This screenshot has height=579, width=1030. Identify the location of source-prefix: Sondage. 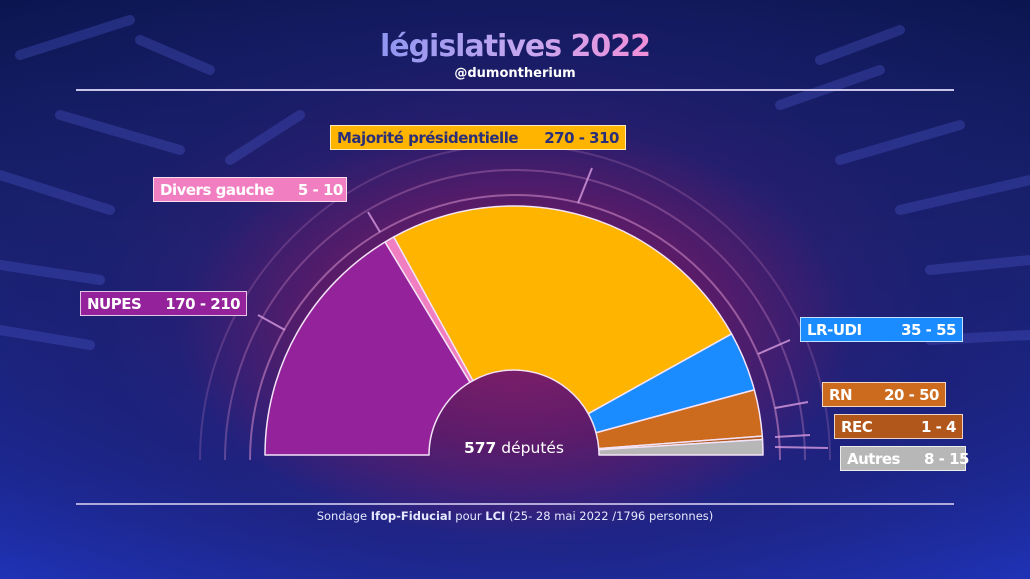
(342, 516).